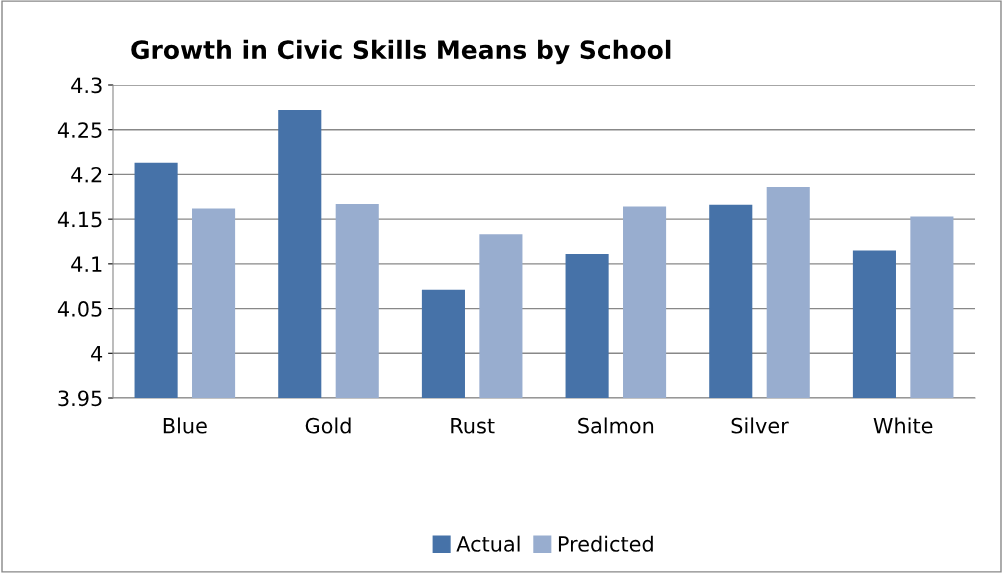 The width and height of the screenshot is (1003, 573). What do you see at coordinates (328, 425) in the screenshot?
I see `x-tick-label: Gold` at bounding box center [328, 425].